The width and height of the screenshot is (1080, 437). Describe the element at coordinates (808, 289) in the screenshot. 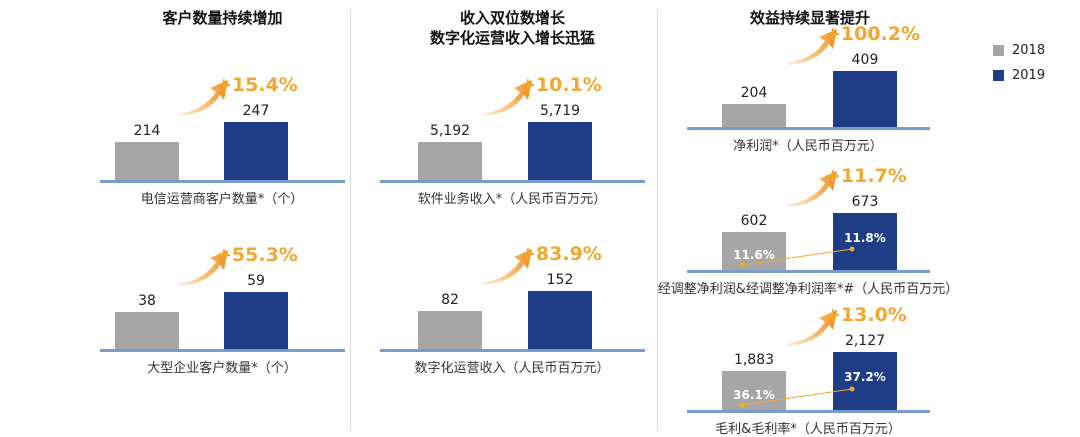

I see `chart-label: 经调整净利润&经调整净利润率*#（人民币百万元）` at that location.